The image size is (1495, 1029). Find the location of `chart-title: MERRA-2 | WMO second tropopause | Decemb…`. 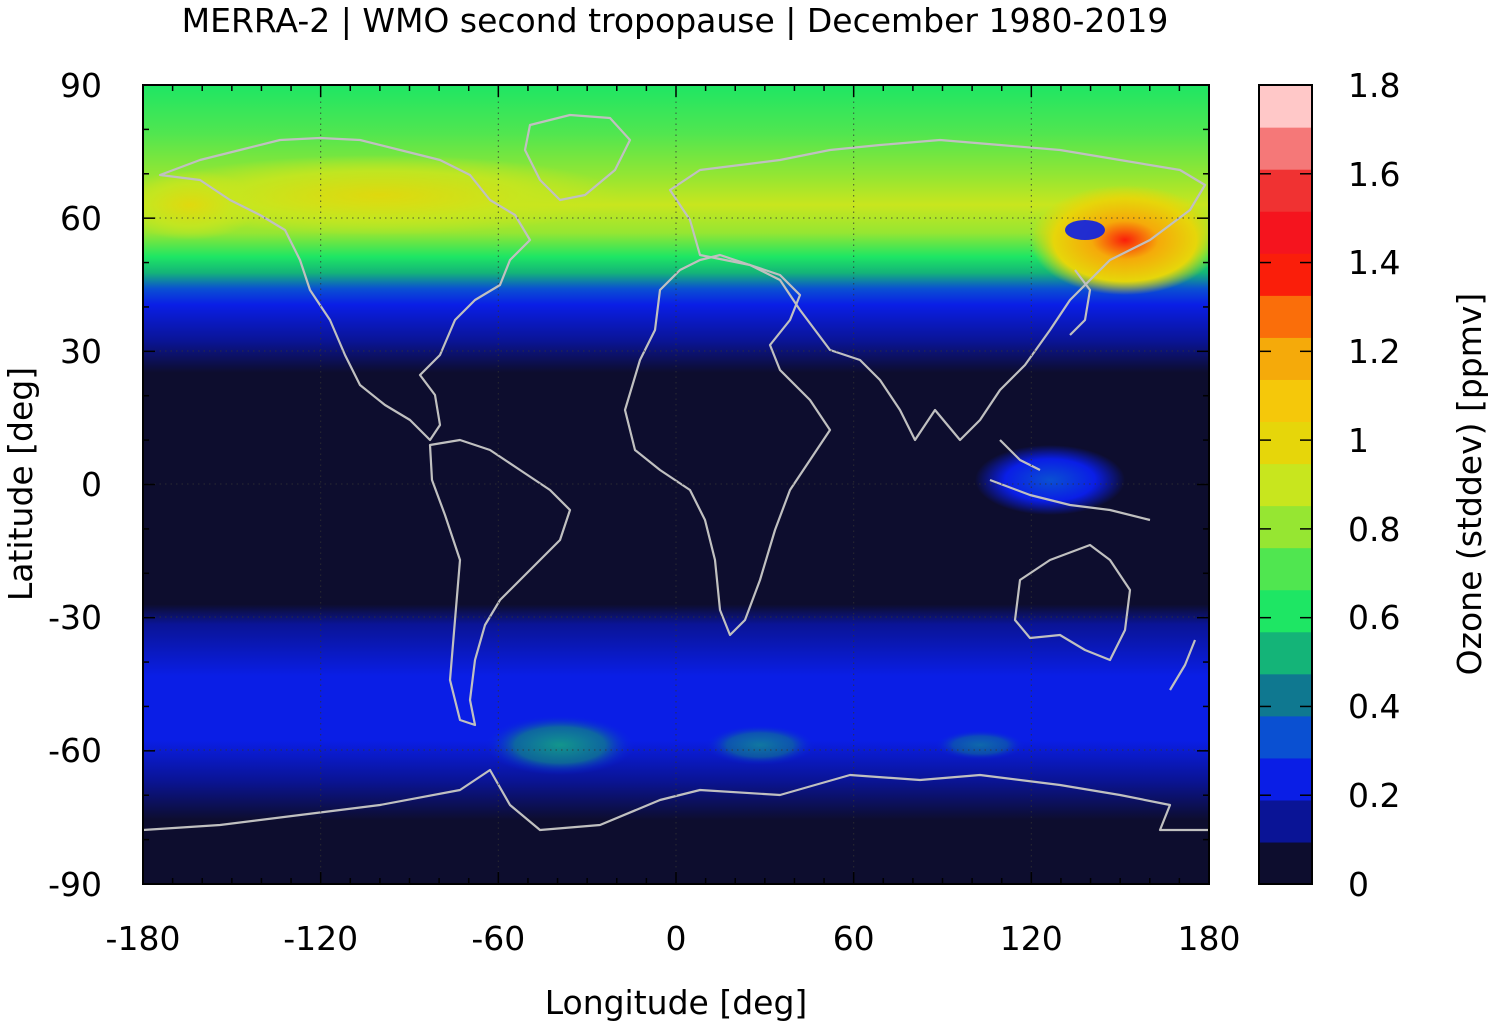

chart-title: MERRA-2 | WMO second tropopause | Decemb… is located at coordinates (675, 20).